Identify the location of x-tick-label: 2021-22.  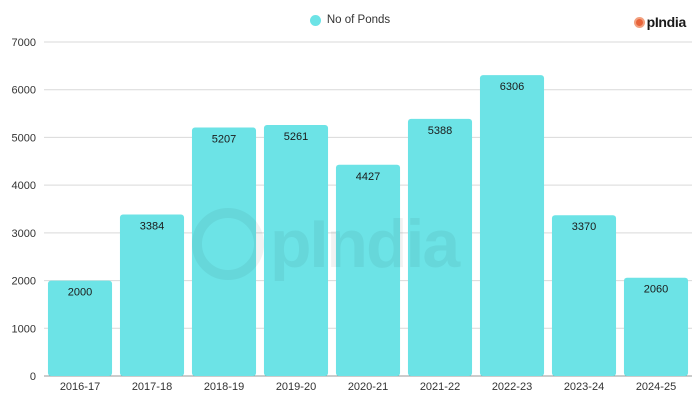
(440, 387).